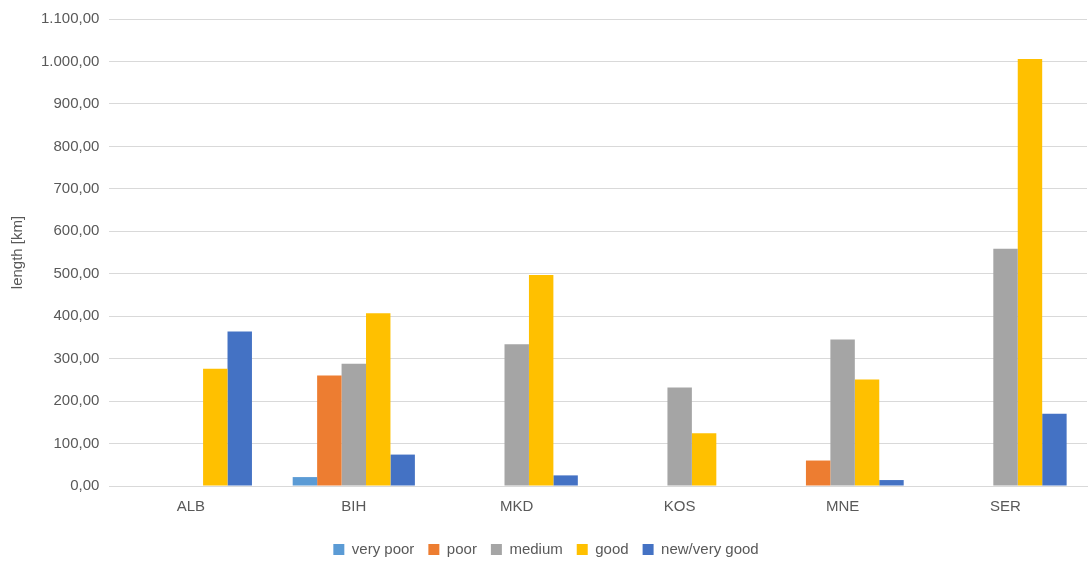 Image resolution: width=1092 pixels, height=567 pixels. Describe the element at coordinates (76, 315) in the screenshot. I see `y-tick-label: 400,00` at that location.